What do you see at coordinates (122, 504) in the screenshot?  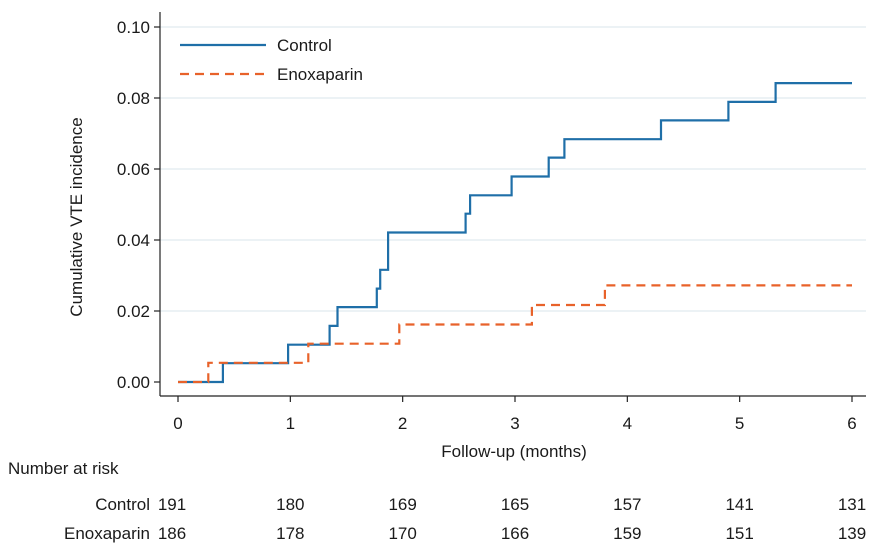 I see `risk-row-label-control: Control` at bounding box center [122, 504].